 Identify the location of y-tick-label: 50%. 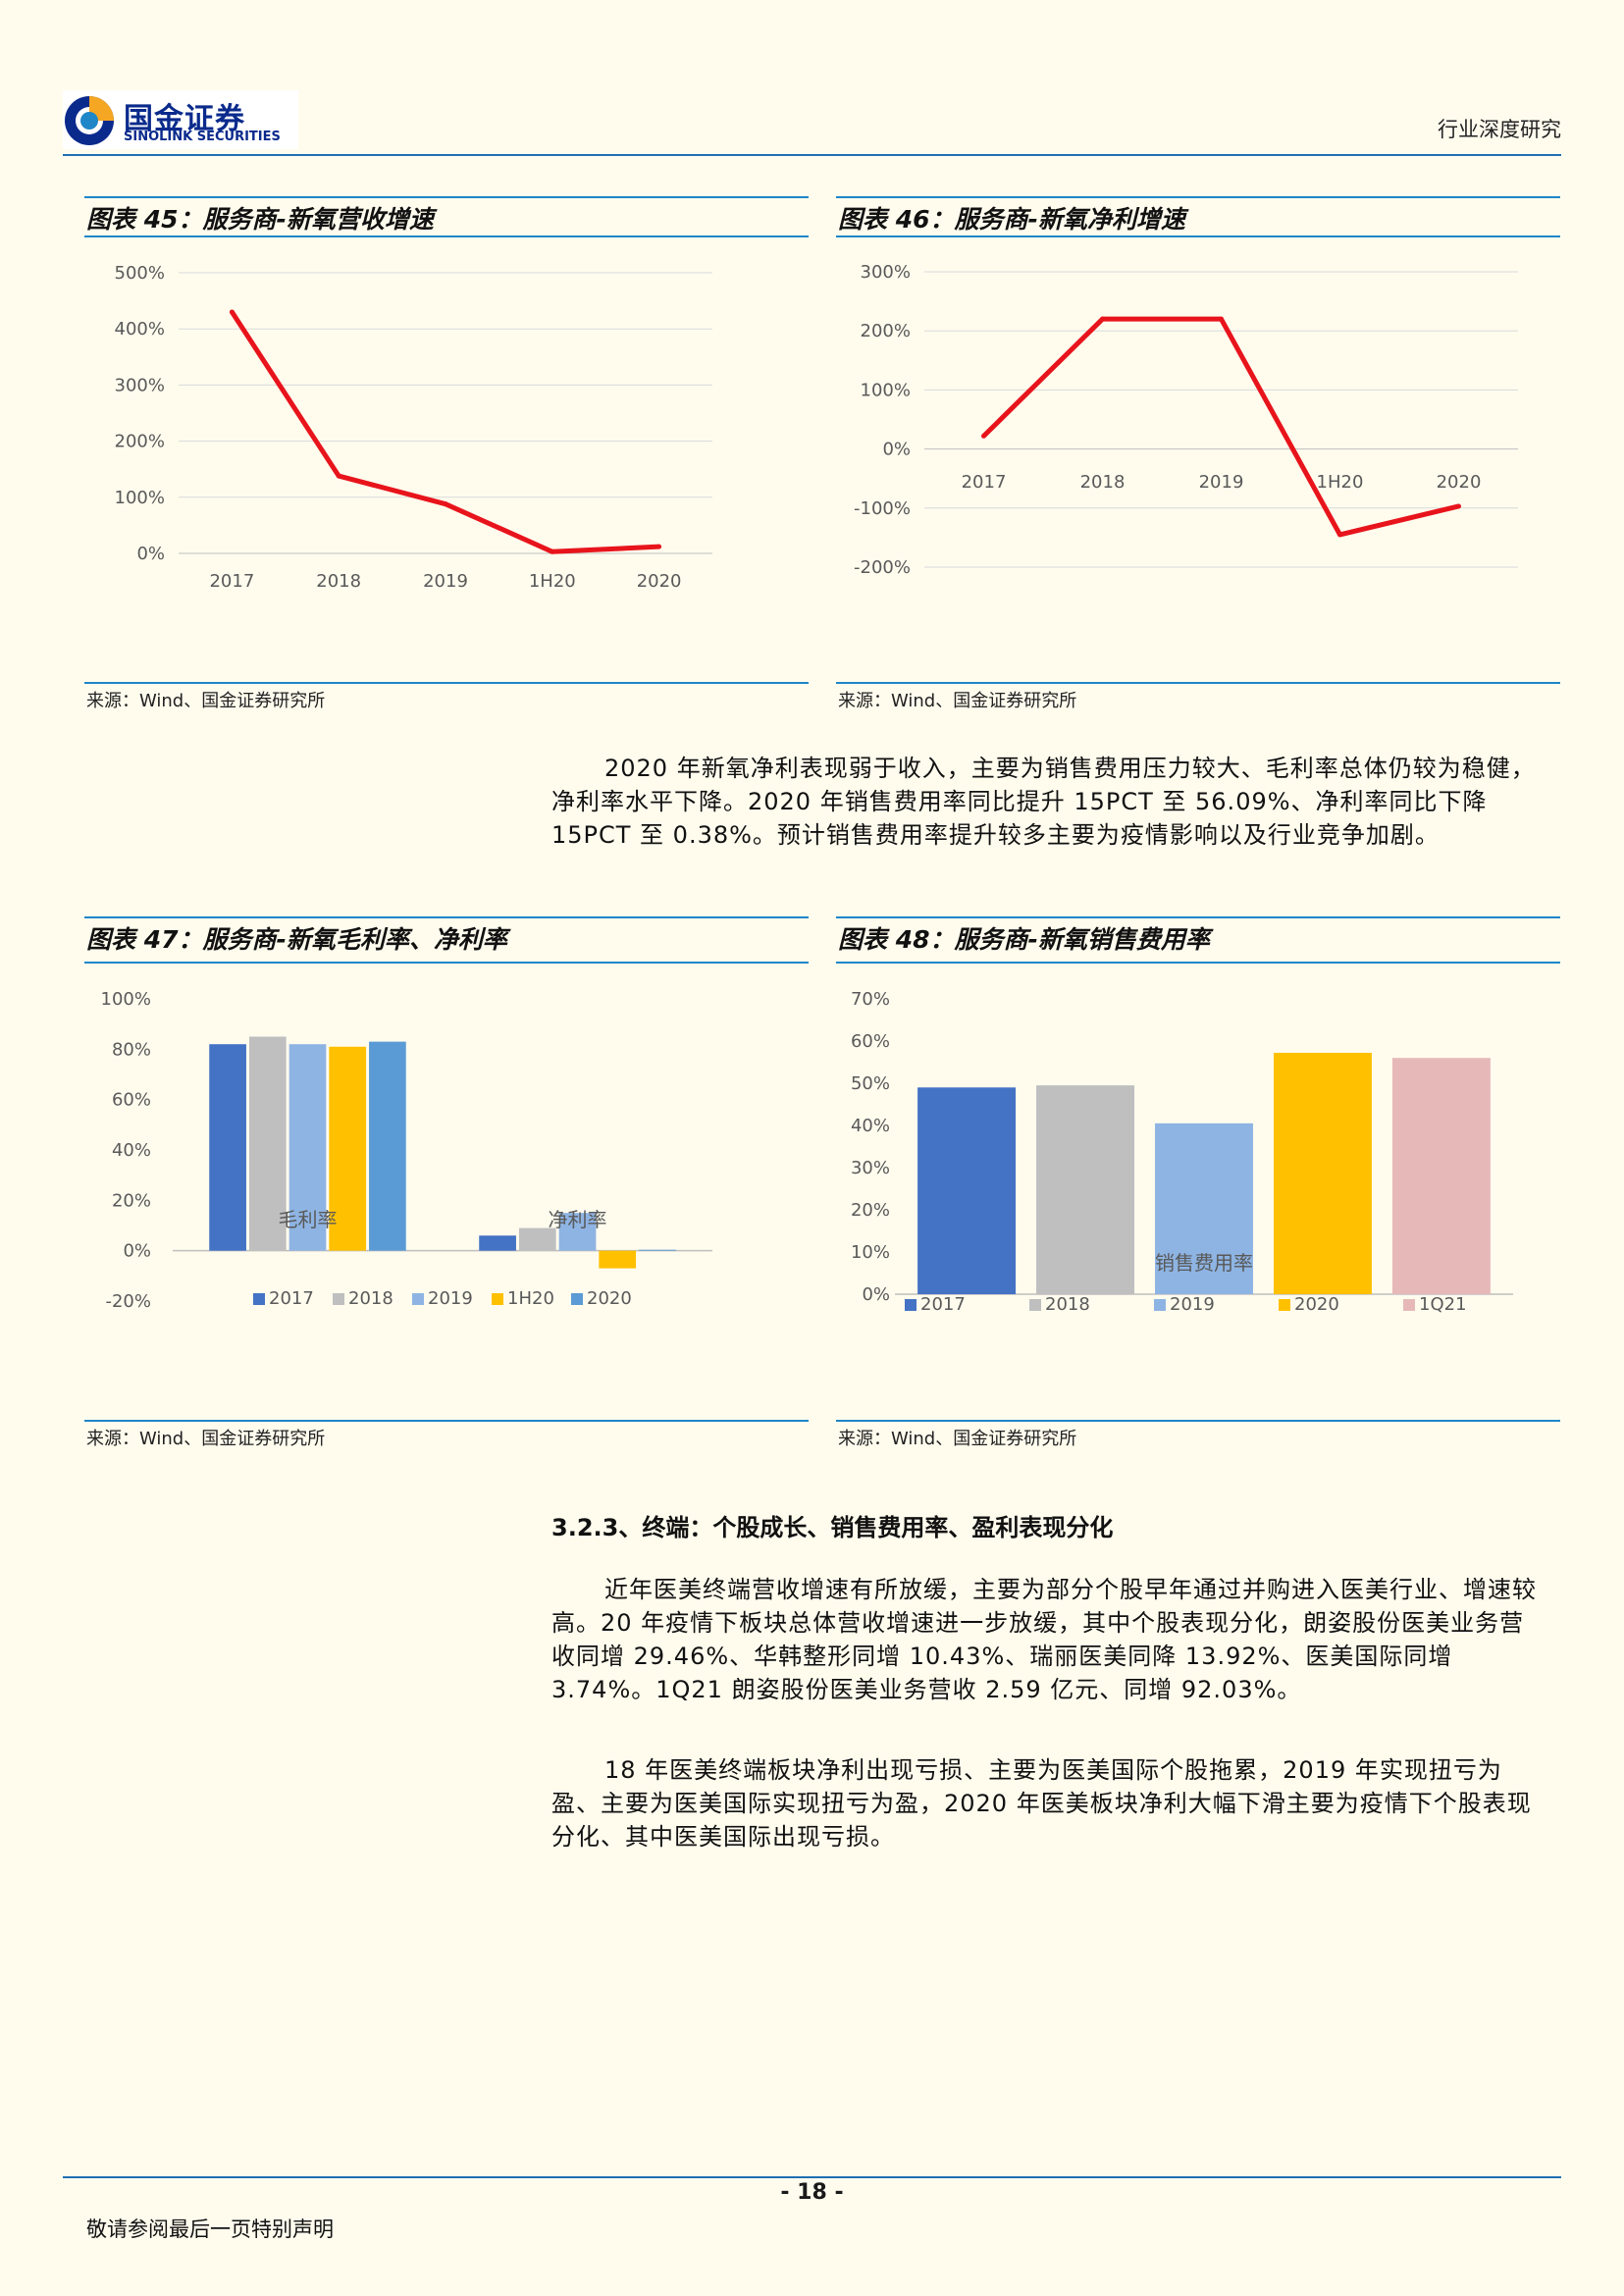
(870, 1083).